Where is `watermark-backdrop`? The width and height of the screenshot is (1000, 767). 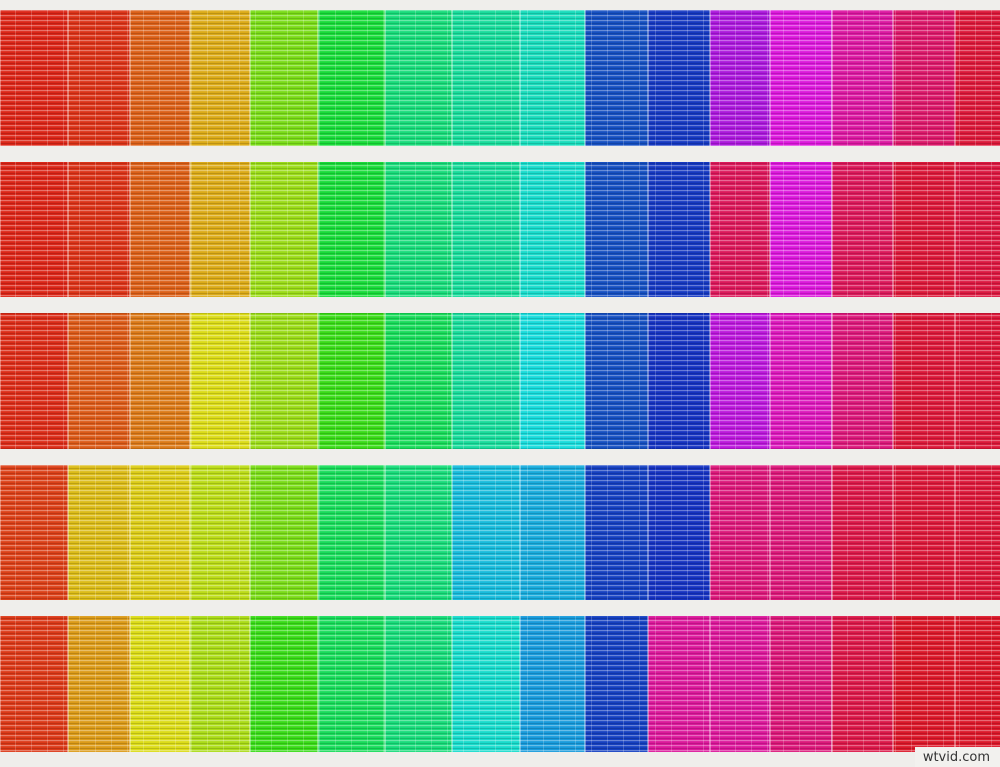
watermark-backdrop is located at coordinates (957, 757).